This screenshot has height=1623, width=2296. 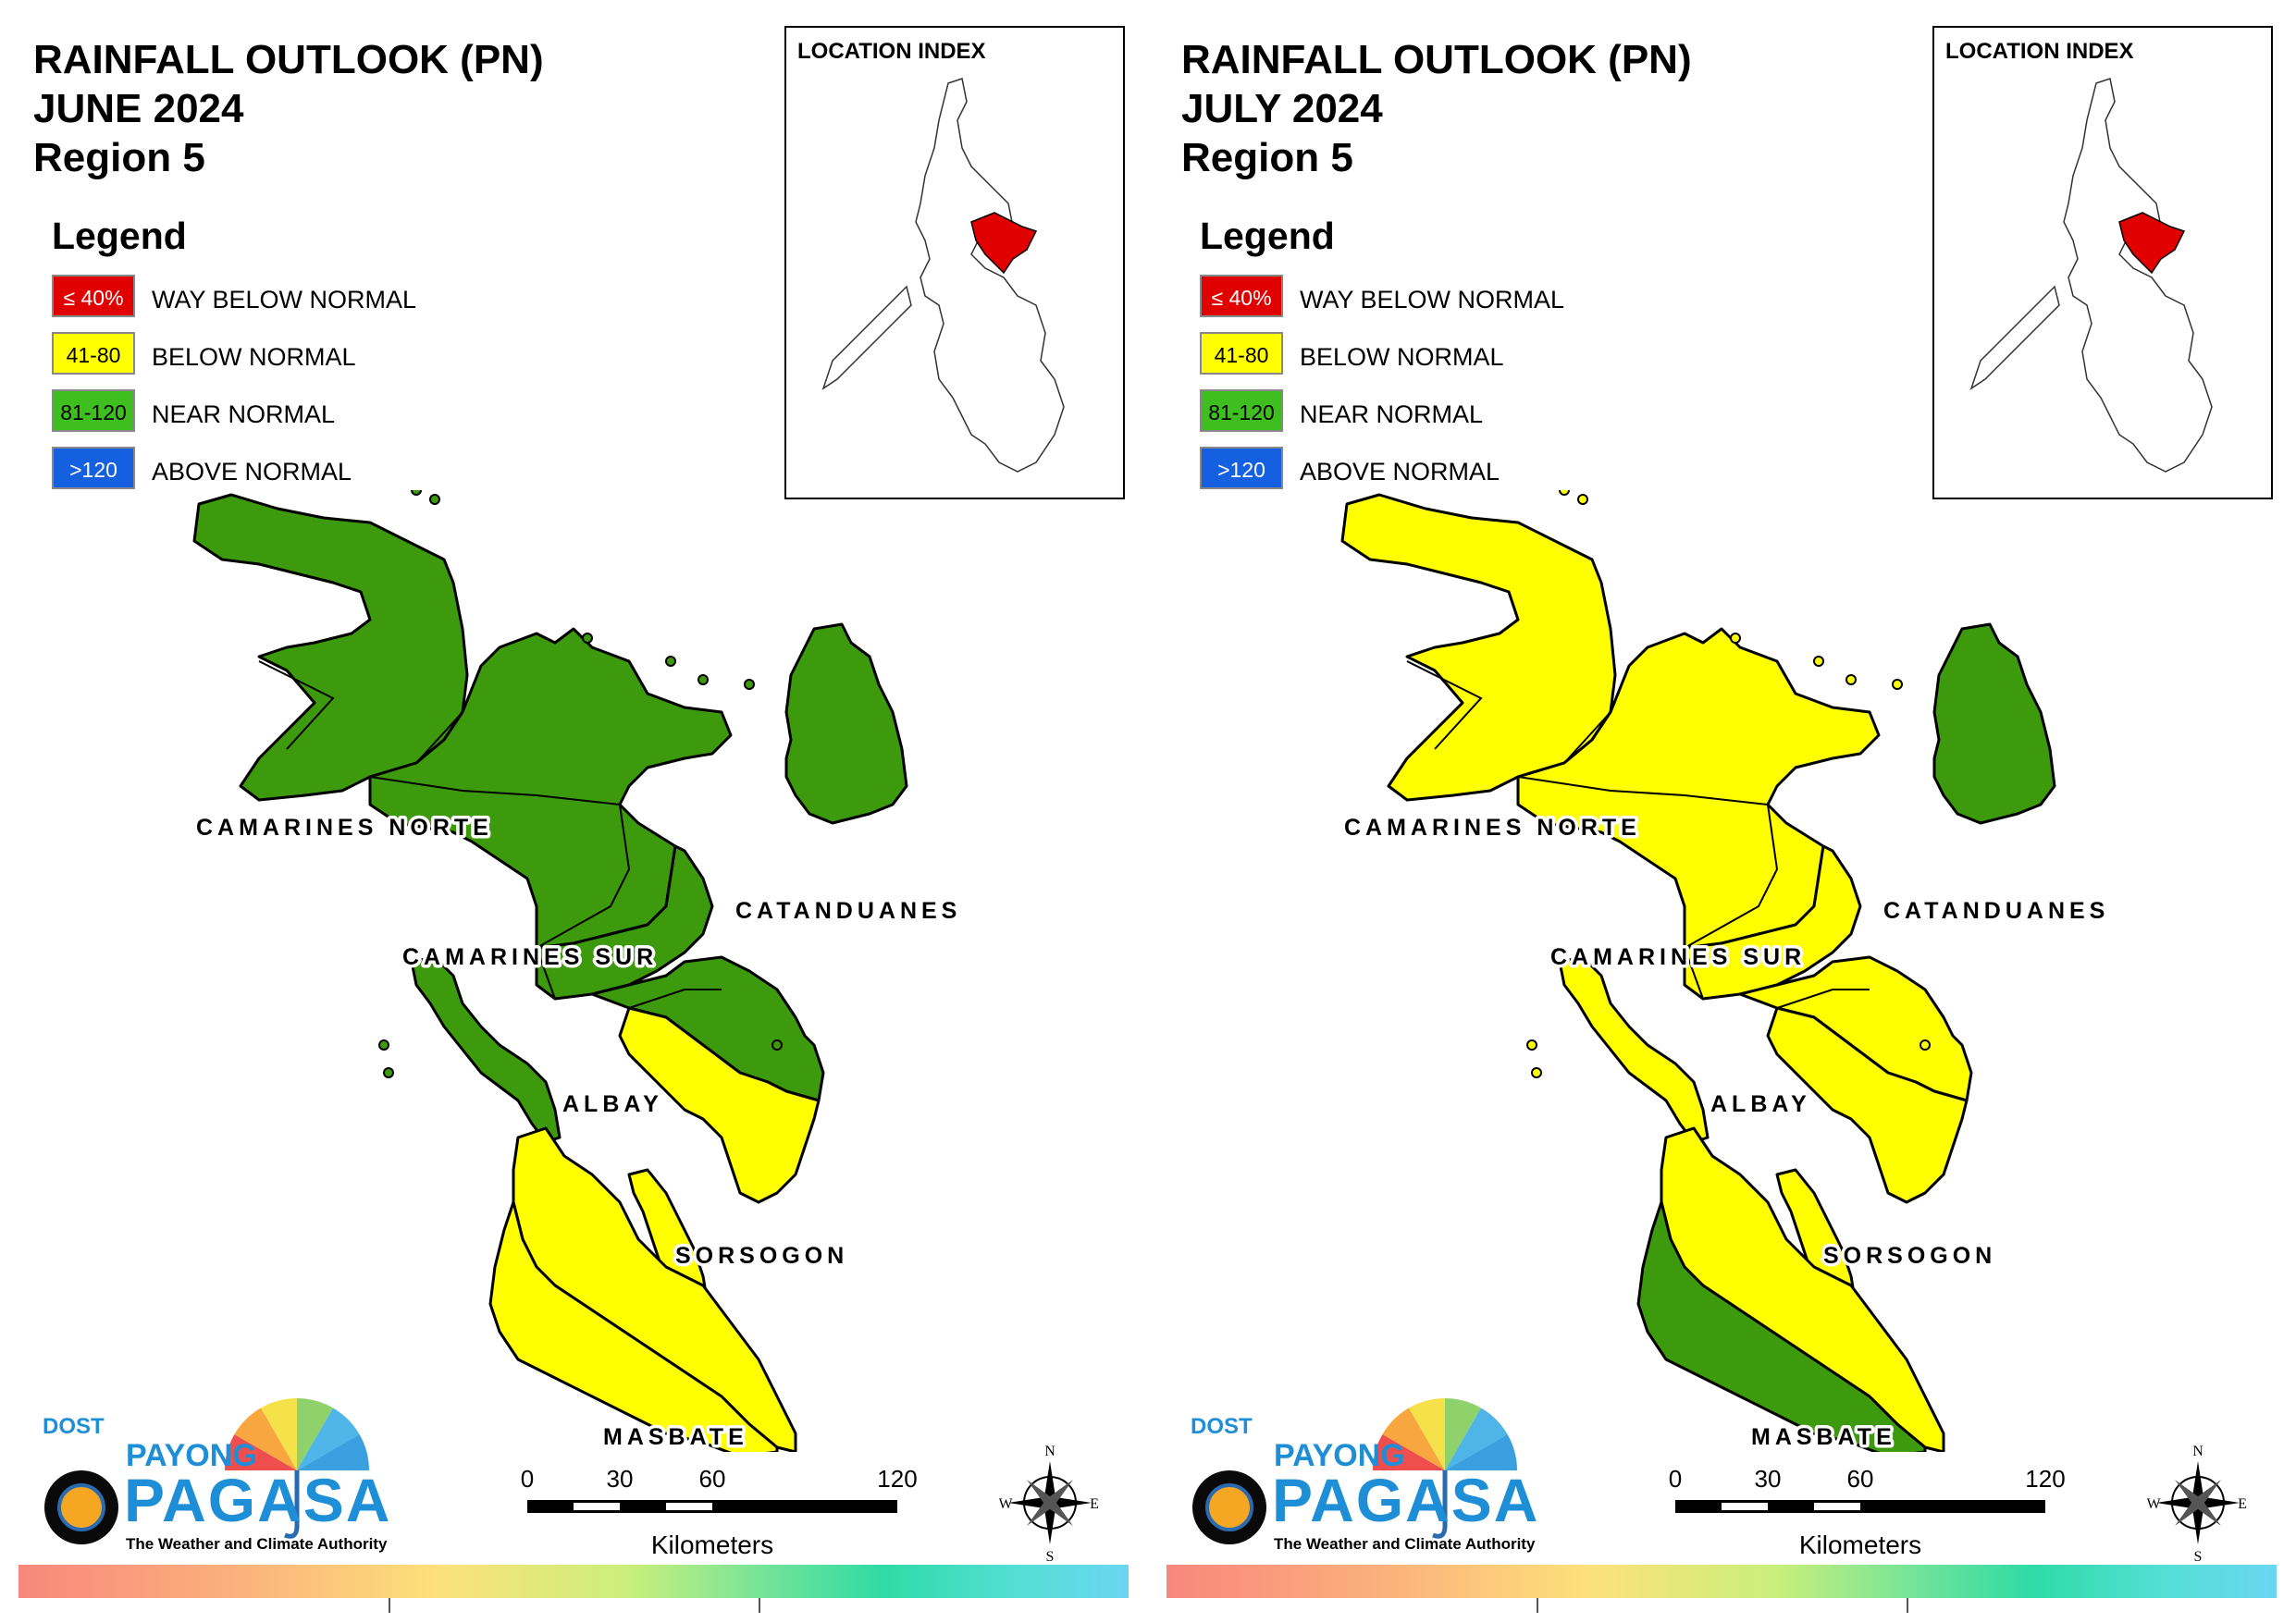 What do you see at coordinates (74, 1426) in the screenshot?
I see `logo-dost-text: DOST` at bounding box center [74, 1426].